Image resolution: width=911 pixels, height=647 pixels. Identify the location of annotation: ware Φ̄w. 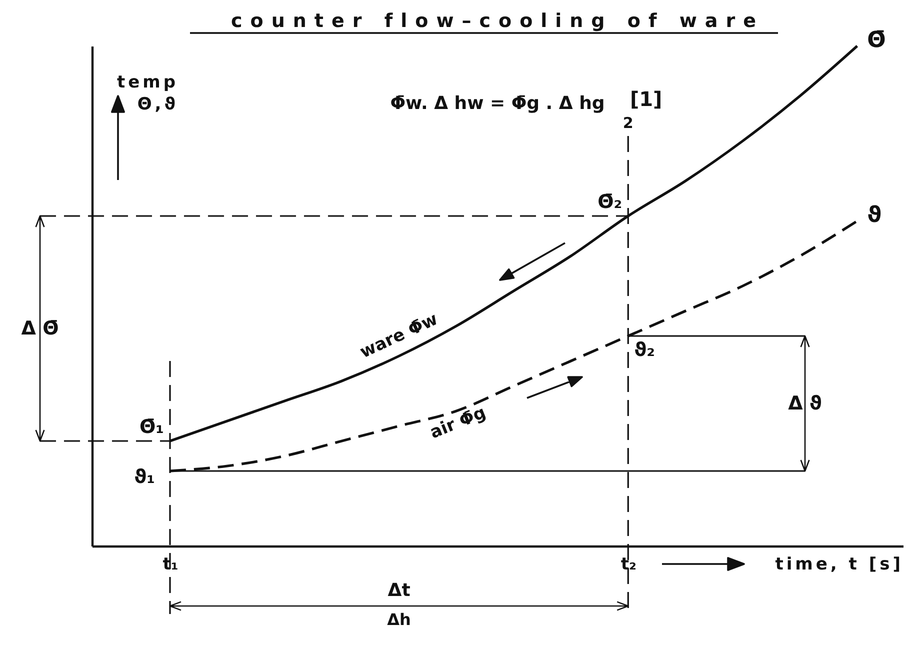
(399, 336).